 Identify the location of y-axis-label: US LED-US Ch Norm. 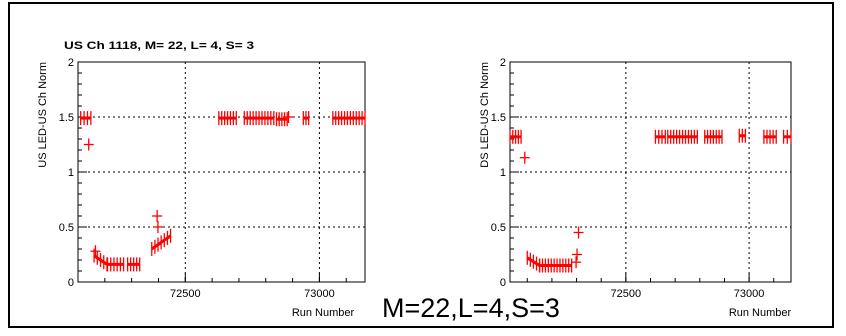
(43, 115).